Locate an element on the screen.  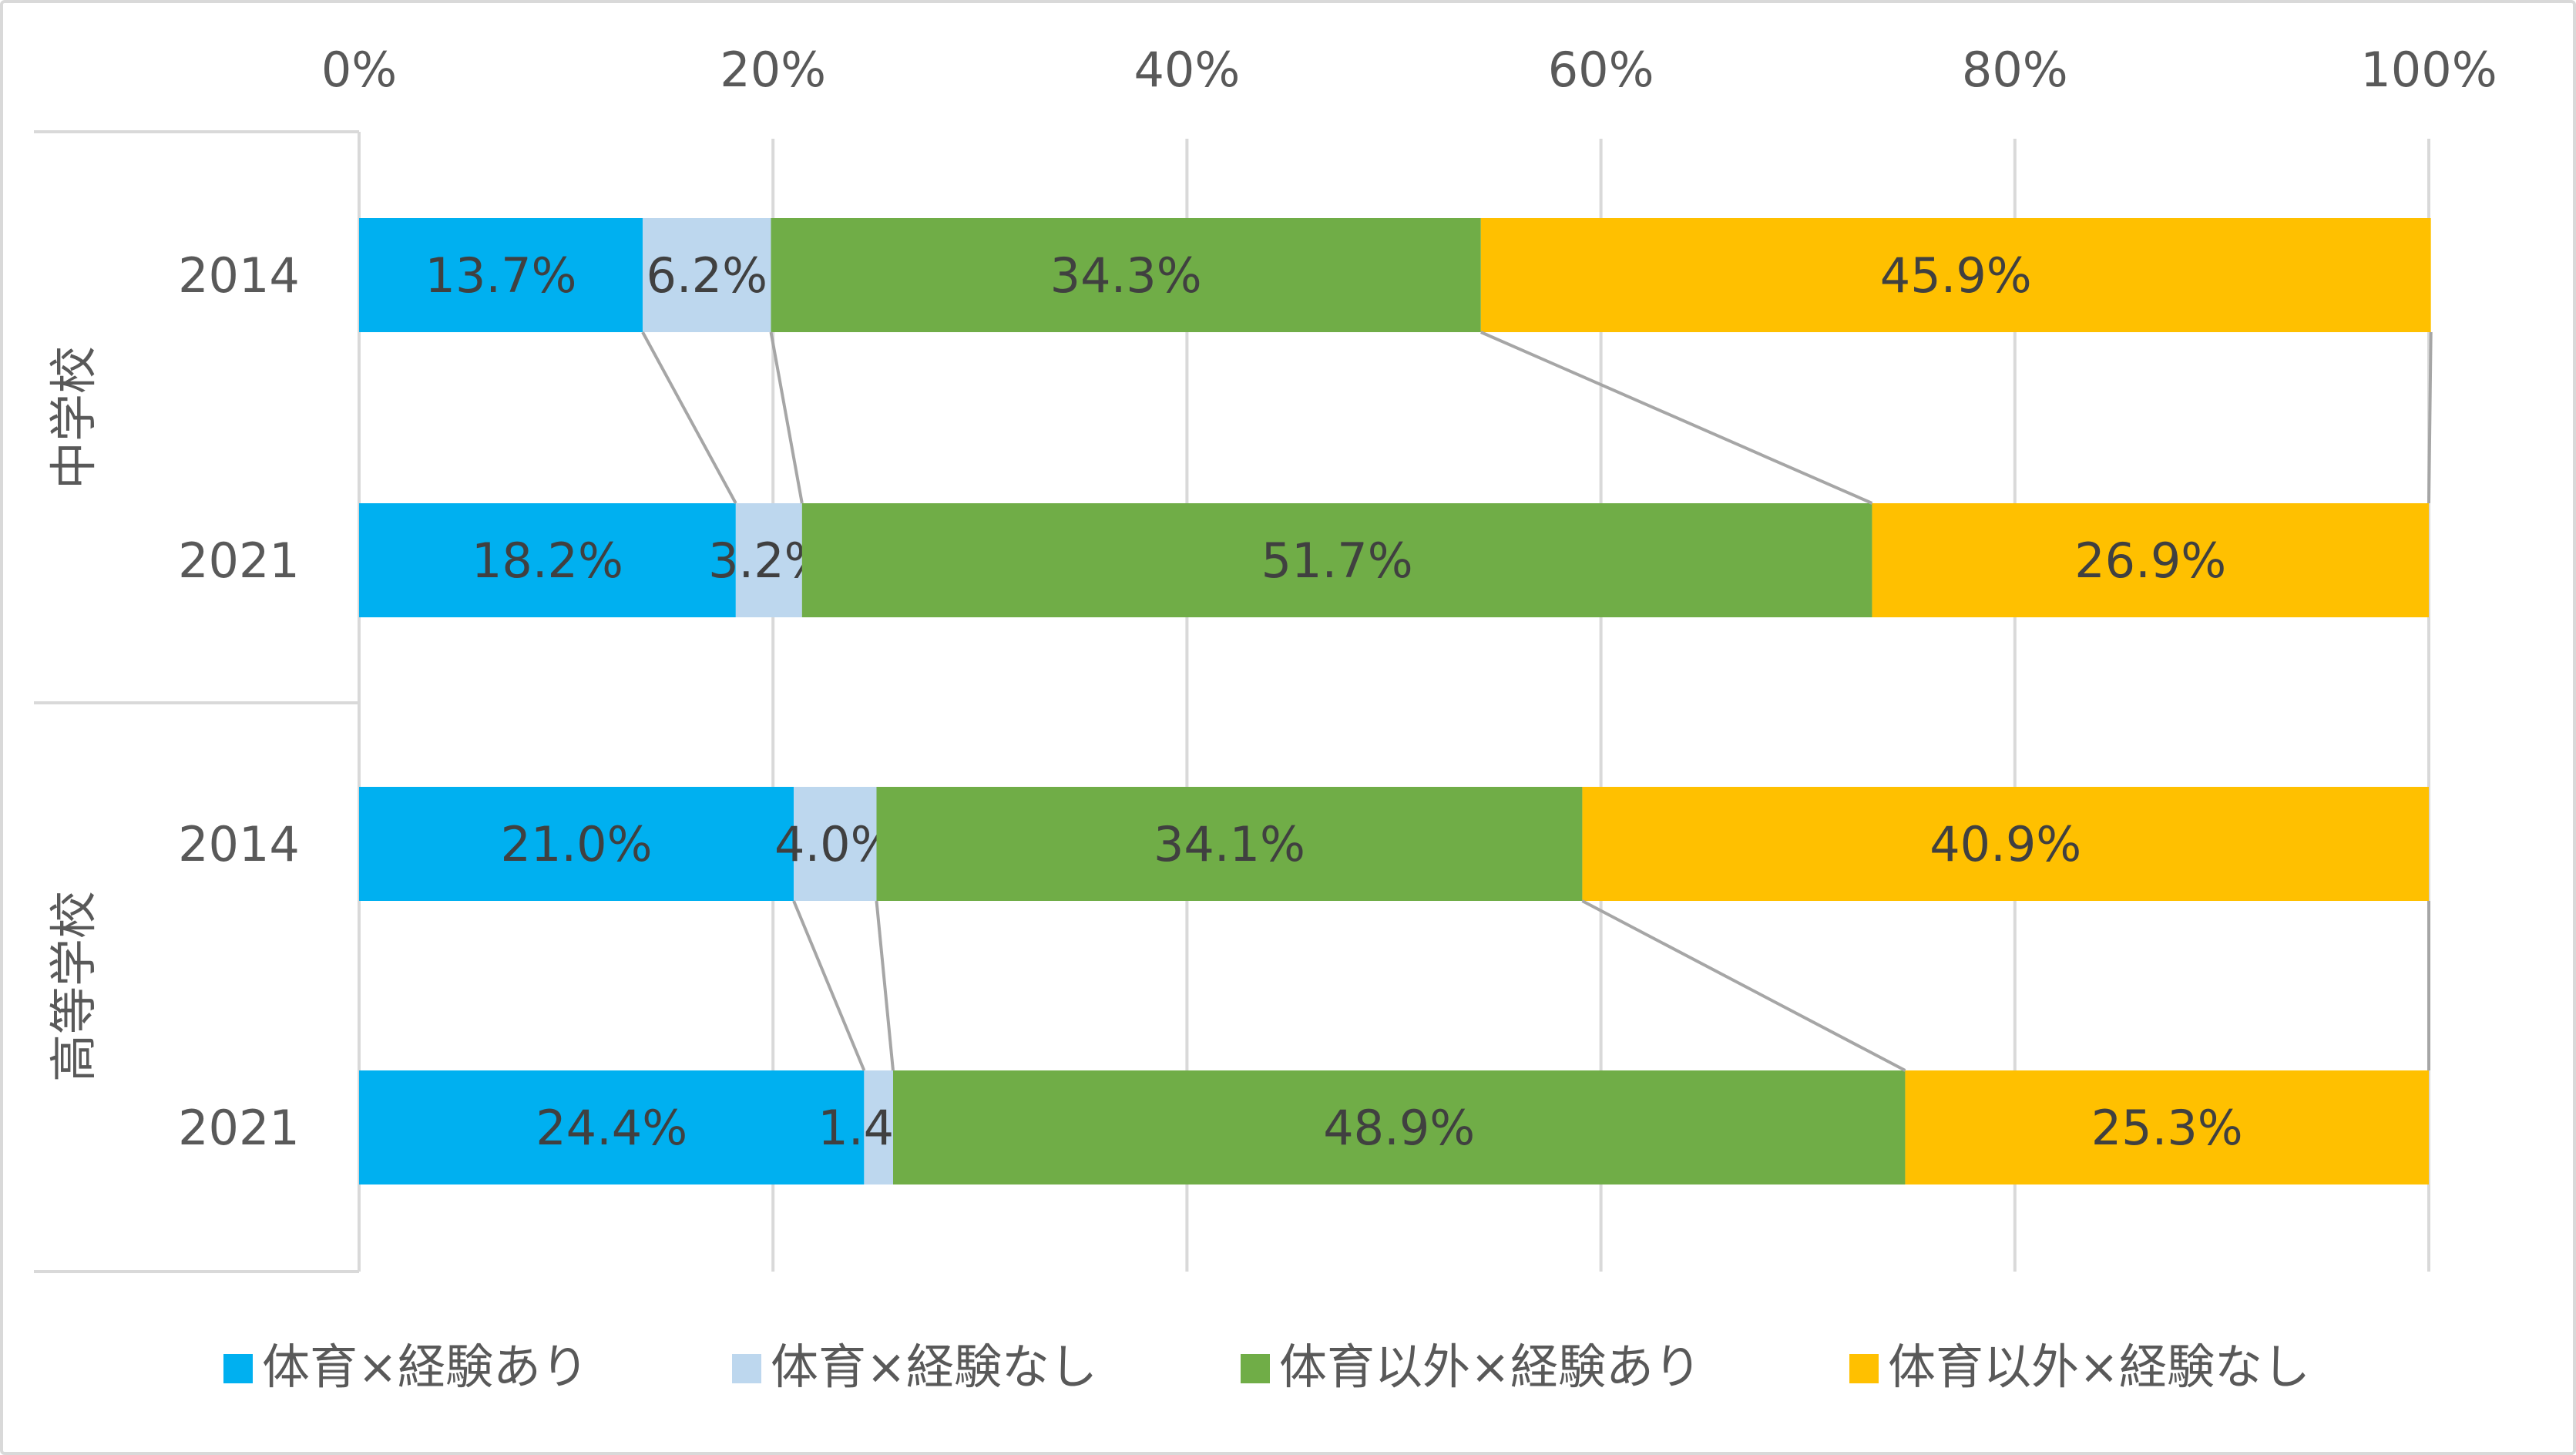
data-label: 4.0% is located at coordinates (835, 844).